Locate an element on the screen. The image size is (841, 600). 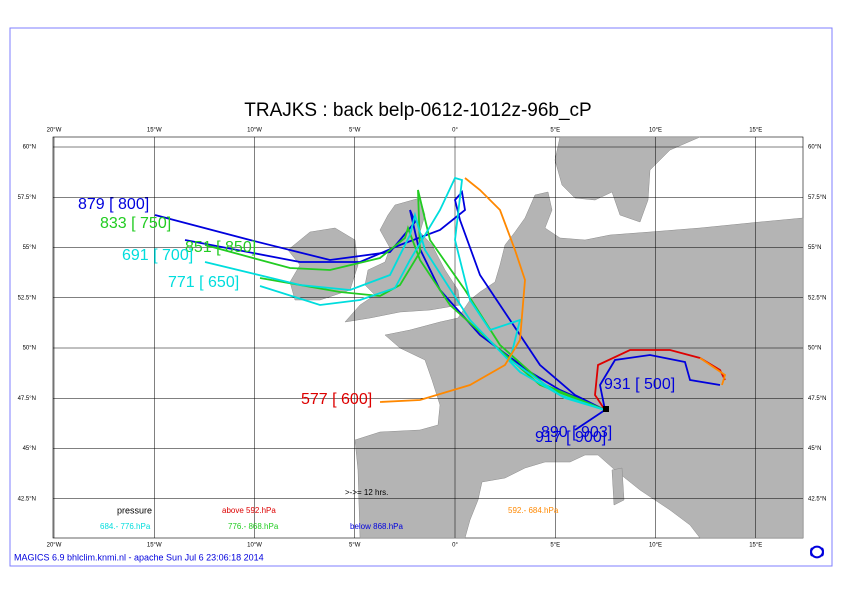
legend-item: below 868.hPa is located at coordinates (376, 526).